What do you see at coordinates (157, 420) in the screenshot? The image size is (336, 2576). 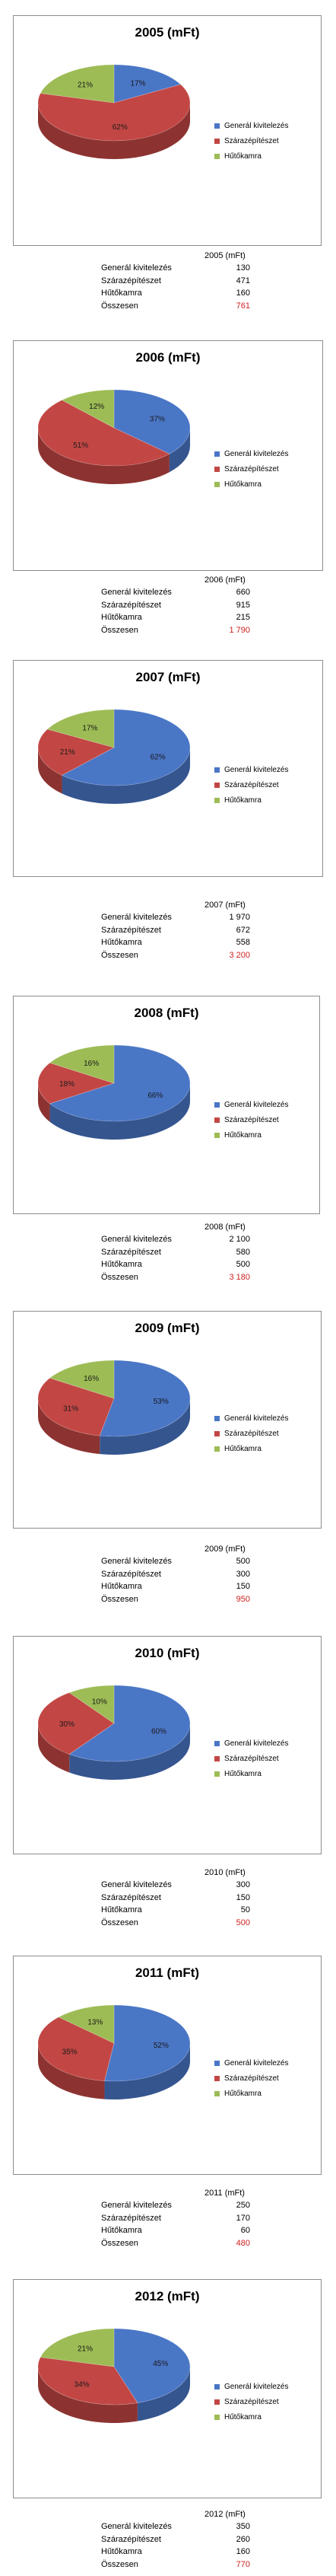 I see `pie-slice-label: 37%` at bounding box center [157, 420].